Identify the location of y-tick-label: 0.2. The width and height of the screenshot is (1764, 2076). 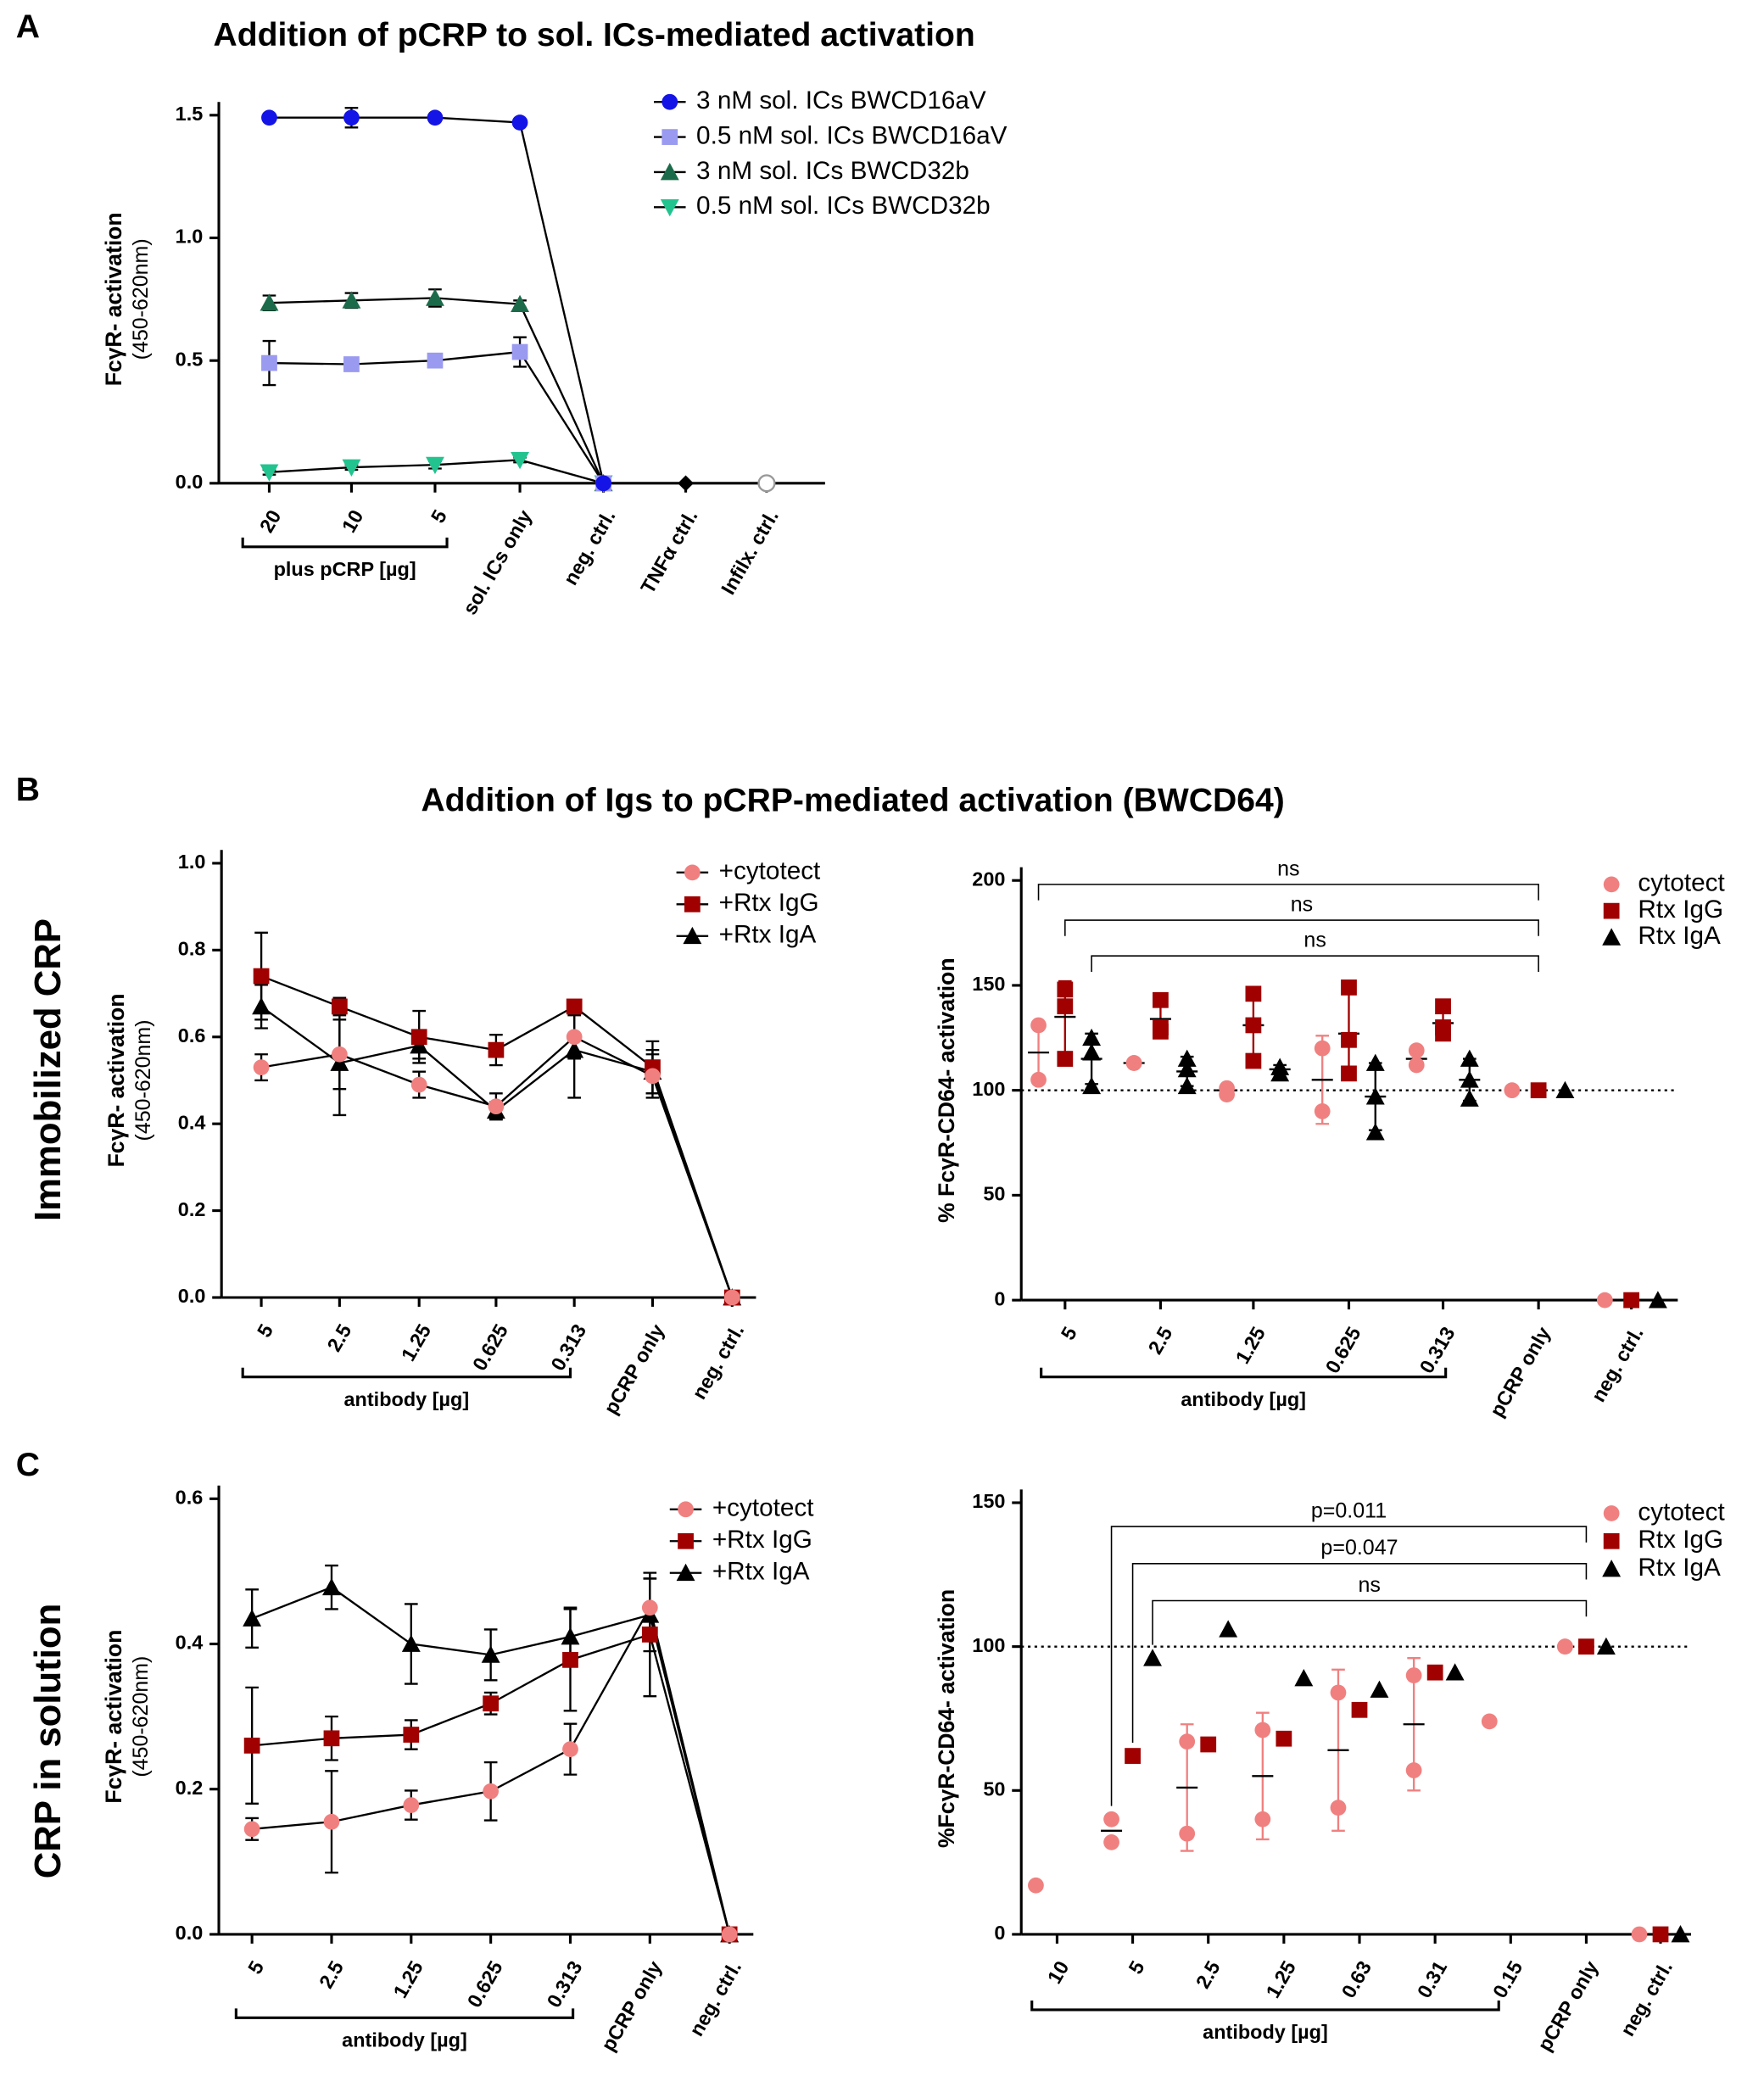
(192, 1209).